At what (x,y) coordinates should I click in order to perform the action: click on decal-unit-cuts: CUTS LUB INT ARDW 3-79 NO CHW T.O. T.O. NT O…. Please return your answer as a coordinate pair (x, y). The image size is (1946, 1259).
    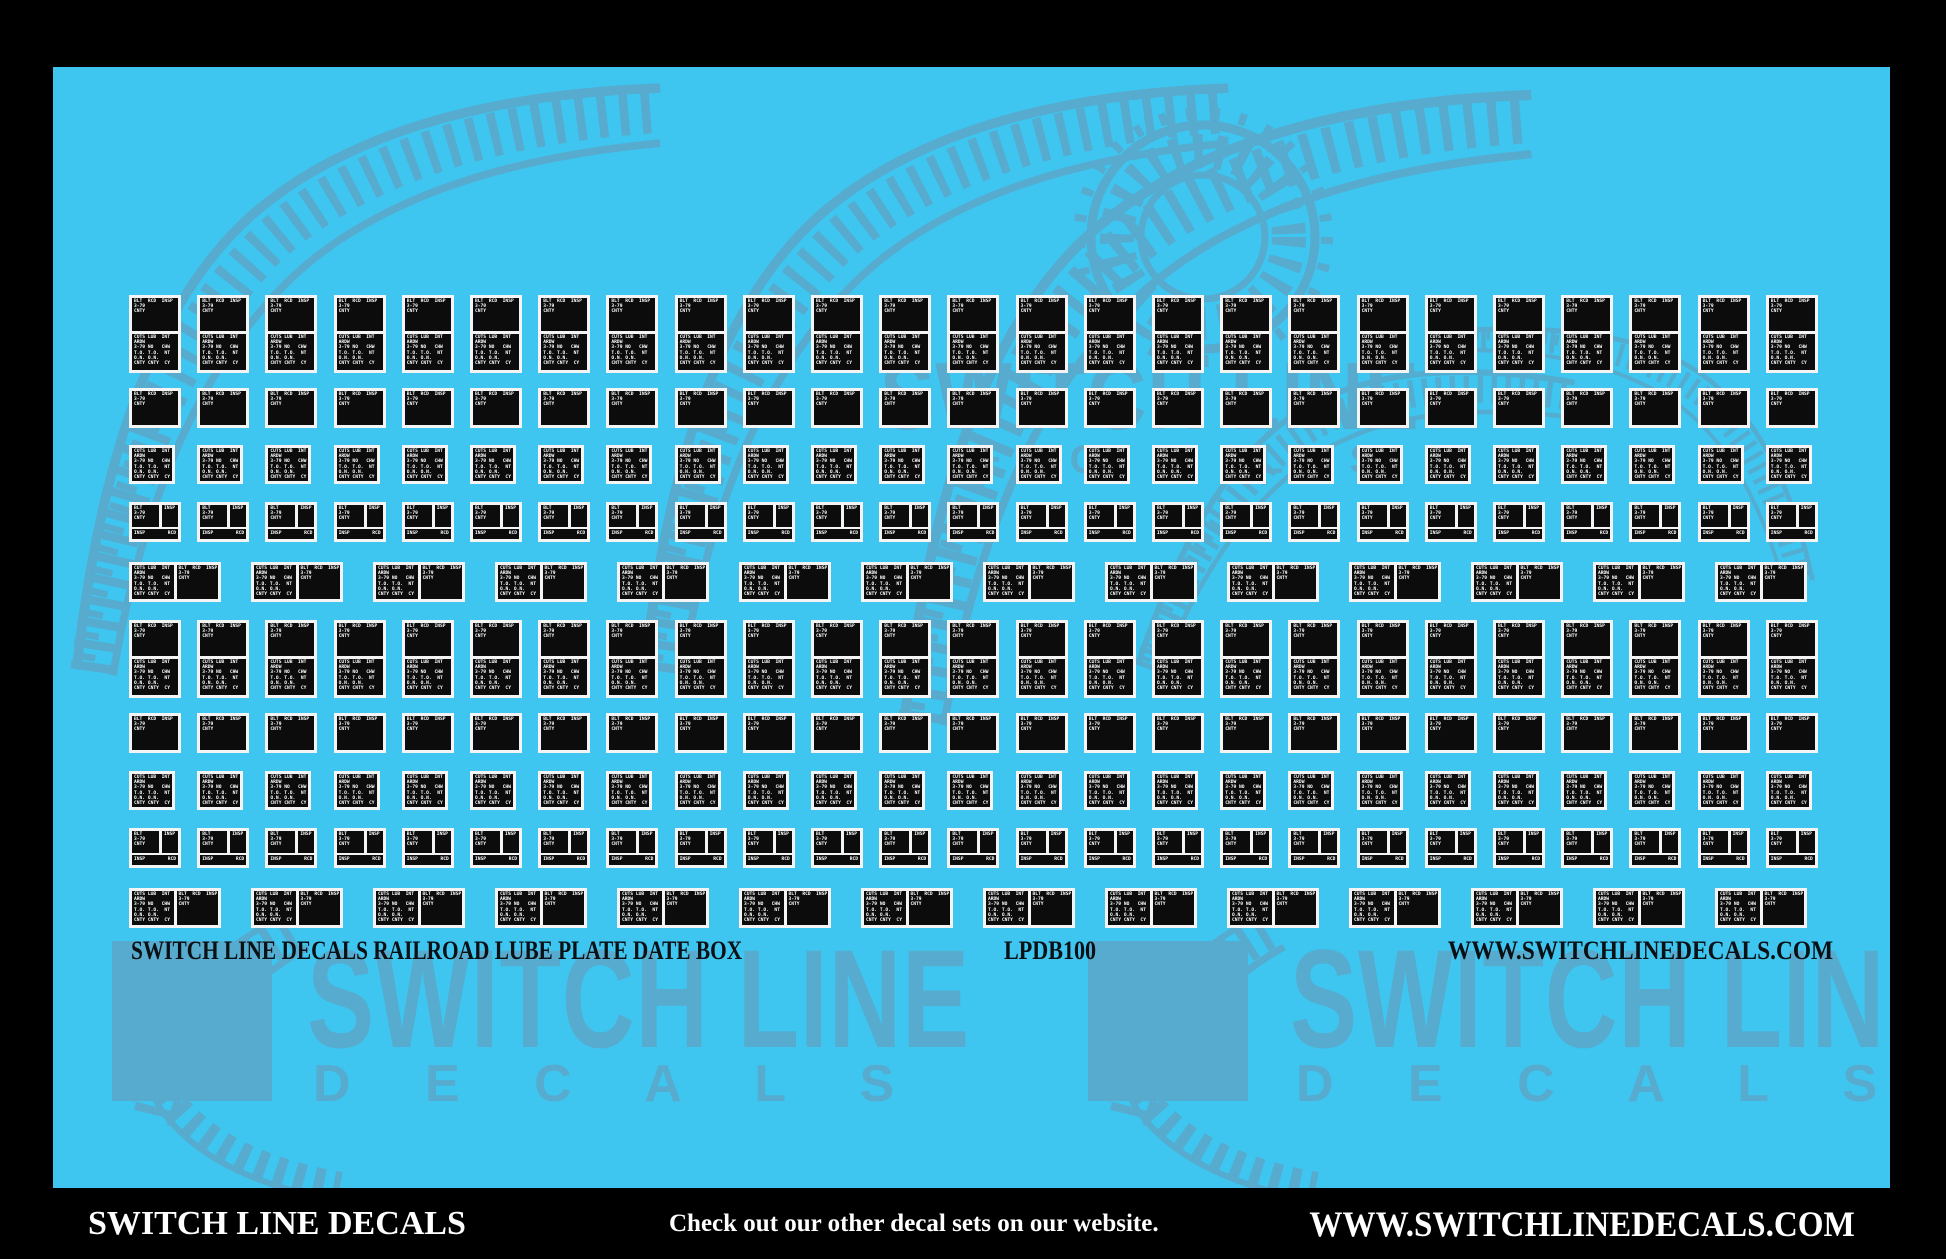
    Looking at the image, I should click on (152, 465).